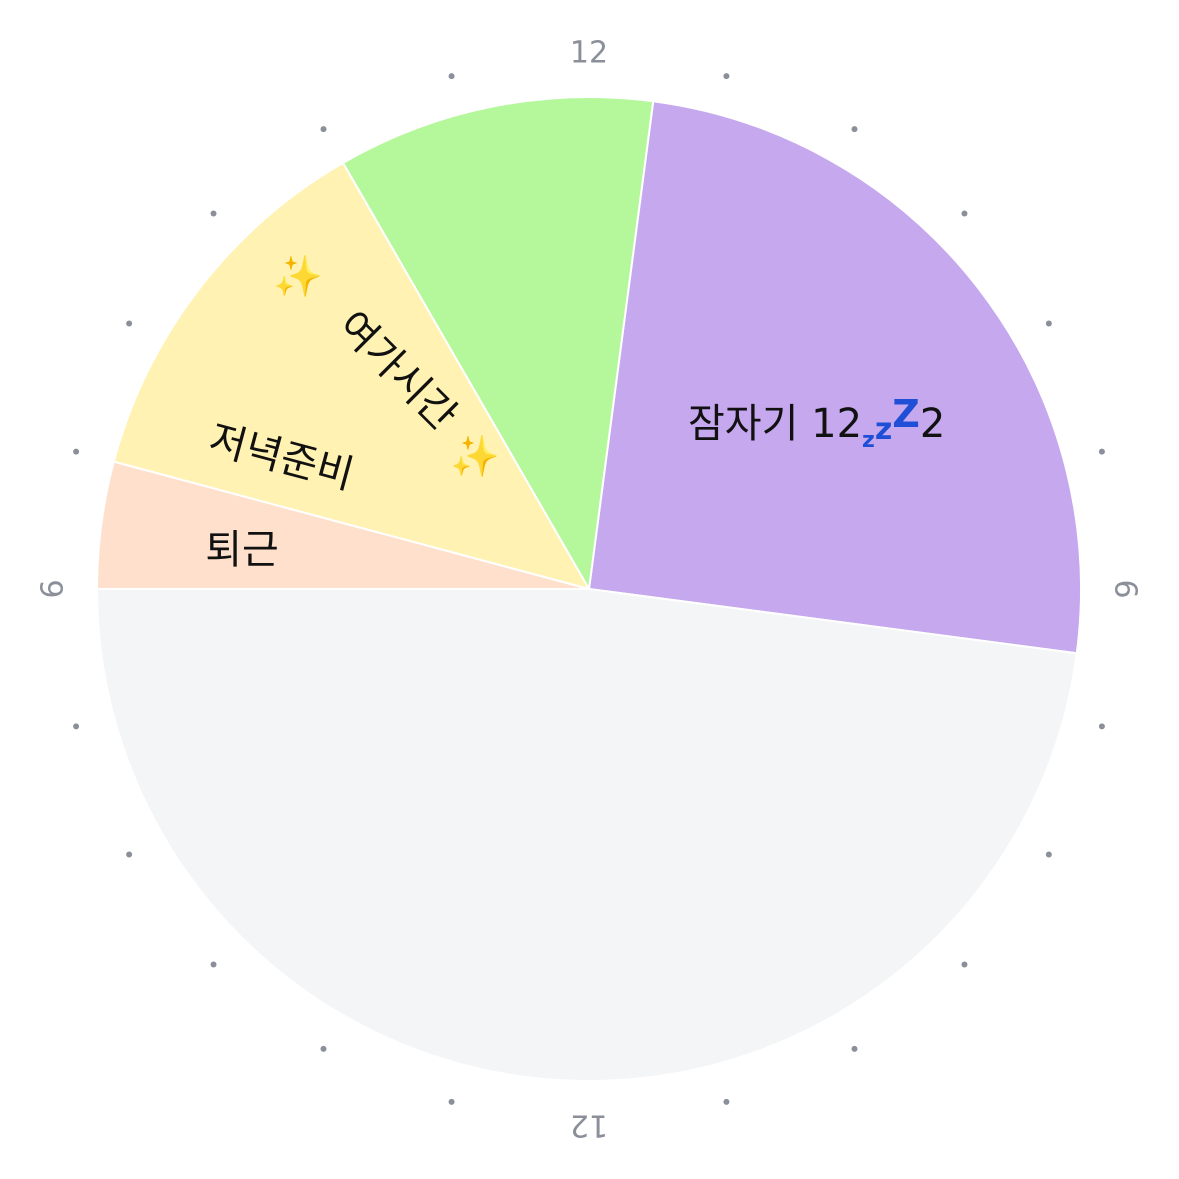 The height and width of the screenshot is (1179, 1179). What do you see at coordinates (498, 344) in the screenshot?
I see `slice-leisure` at bounding box center [498, 344].